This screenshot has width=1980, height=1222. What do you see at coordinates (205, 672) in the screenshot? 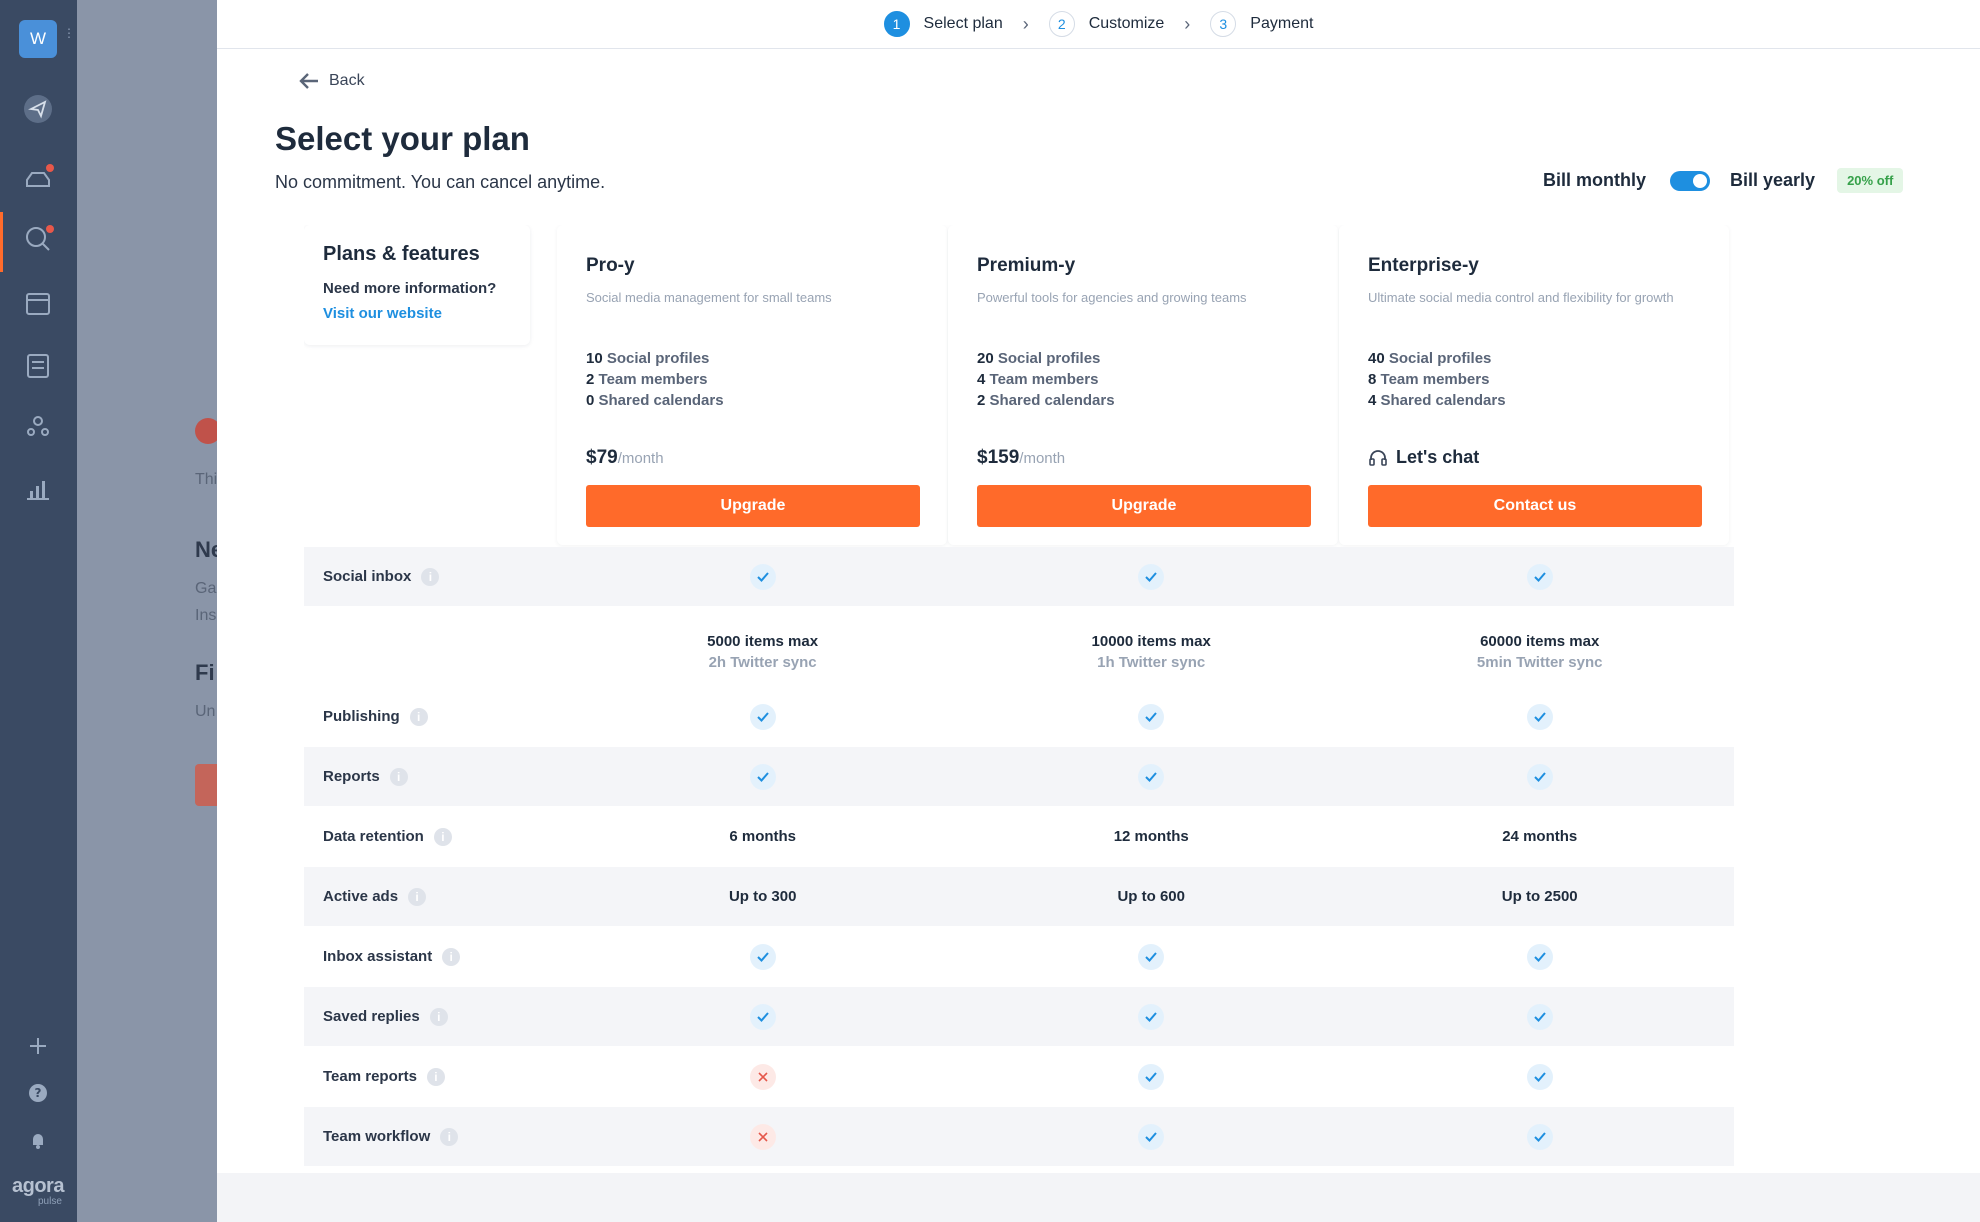
I see `background-heading: Fi` at bounding box center [205, 672].